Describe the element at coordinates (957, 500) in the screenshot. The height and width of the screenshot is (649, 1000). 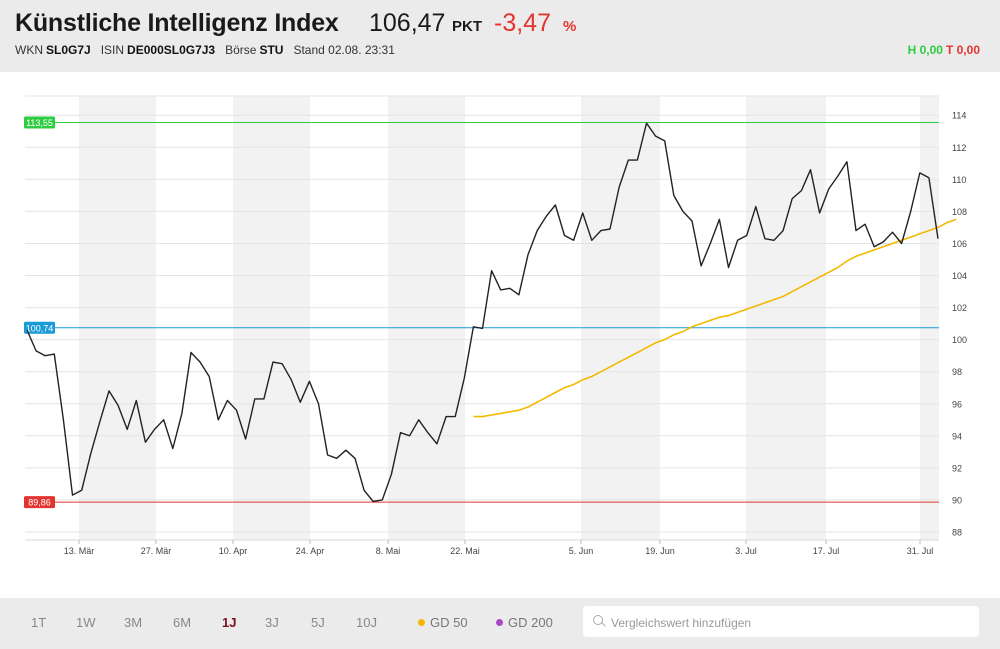
I see `y-tick-label: 90` at that location.